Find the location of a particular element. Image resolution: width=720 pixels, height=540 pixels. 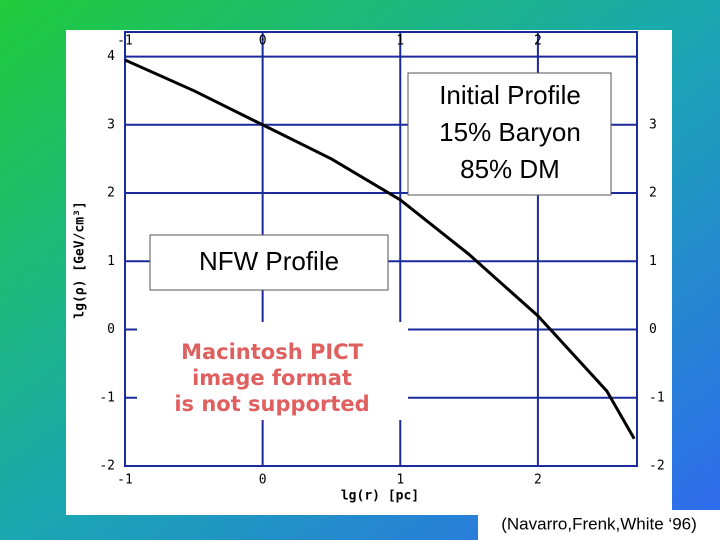

x-tick-label: 2 is located at coordinates (538, 480).